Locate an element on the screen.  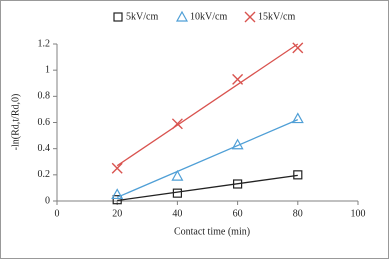
y-tick-label: 0 is located at coordinates (47, 200).